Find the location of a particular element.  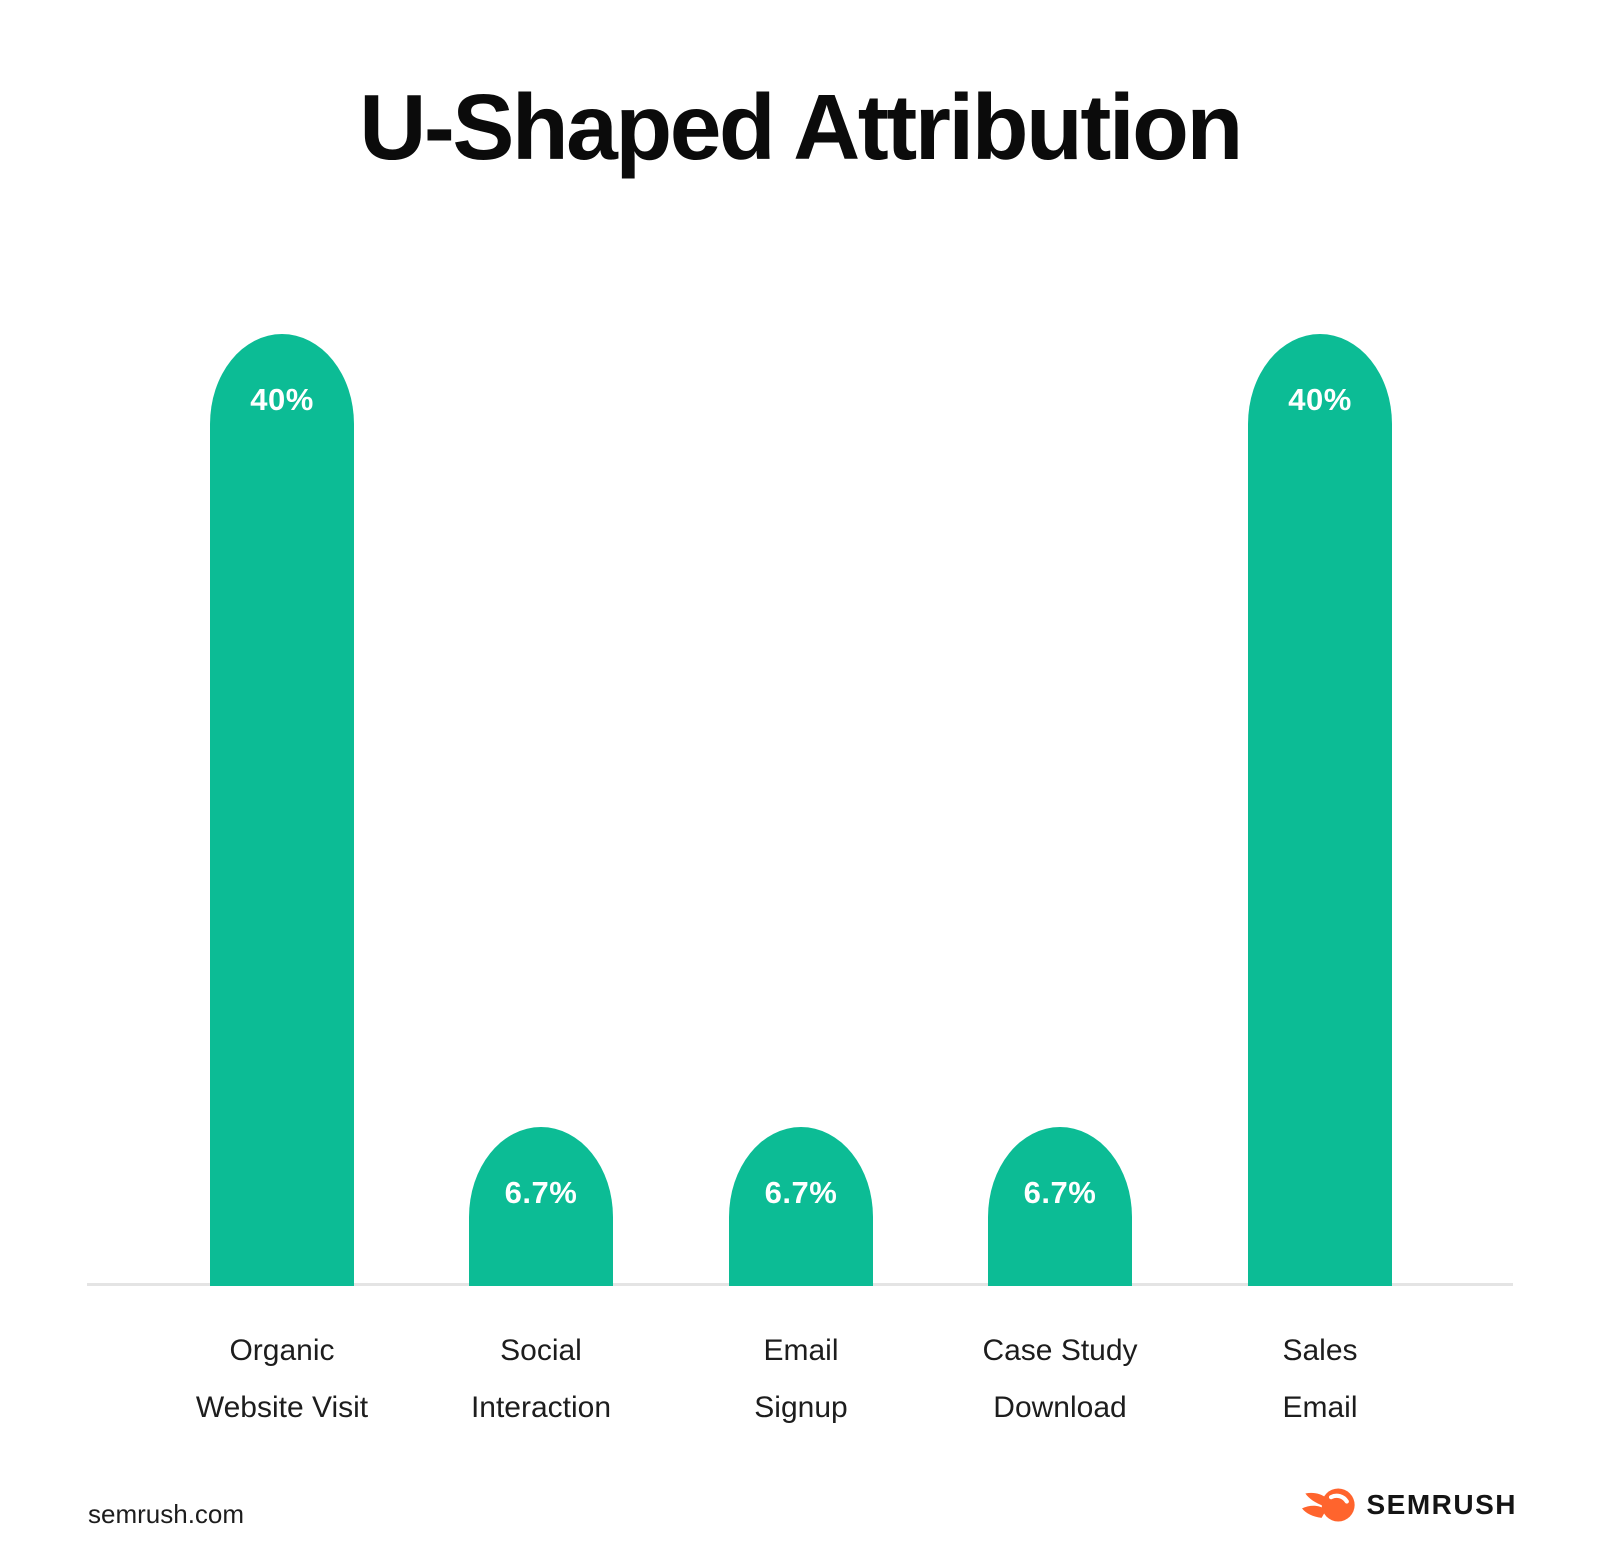

bar-organic-website-visit: 40% is located at coordinates (282, 810).